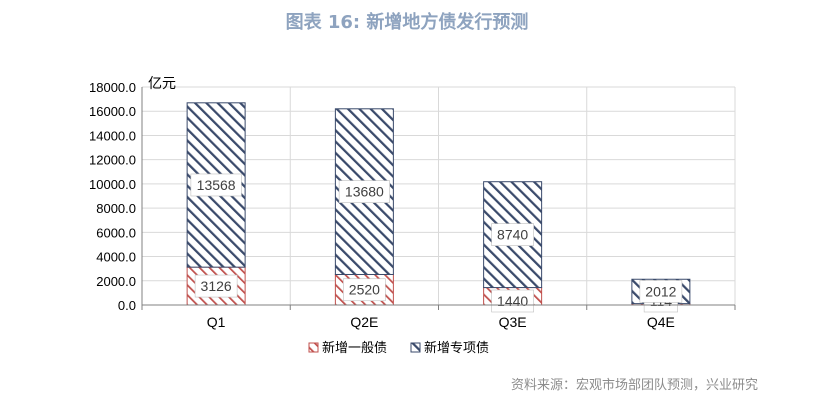 The image size is (814, 409). Describe the element at coordinates (116, 208) in the screenshot. I see `y-tick-label: 8000.0` at that location.